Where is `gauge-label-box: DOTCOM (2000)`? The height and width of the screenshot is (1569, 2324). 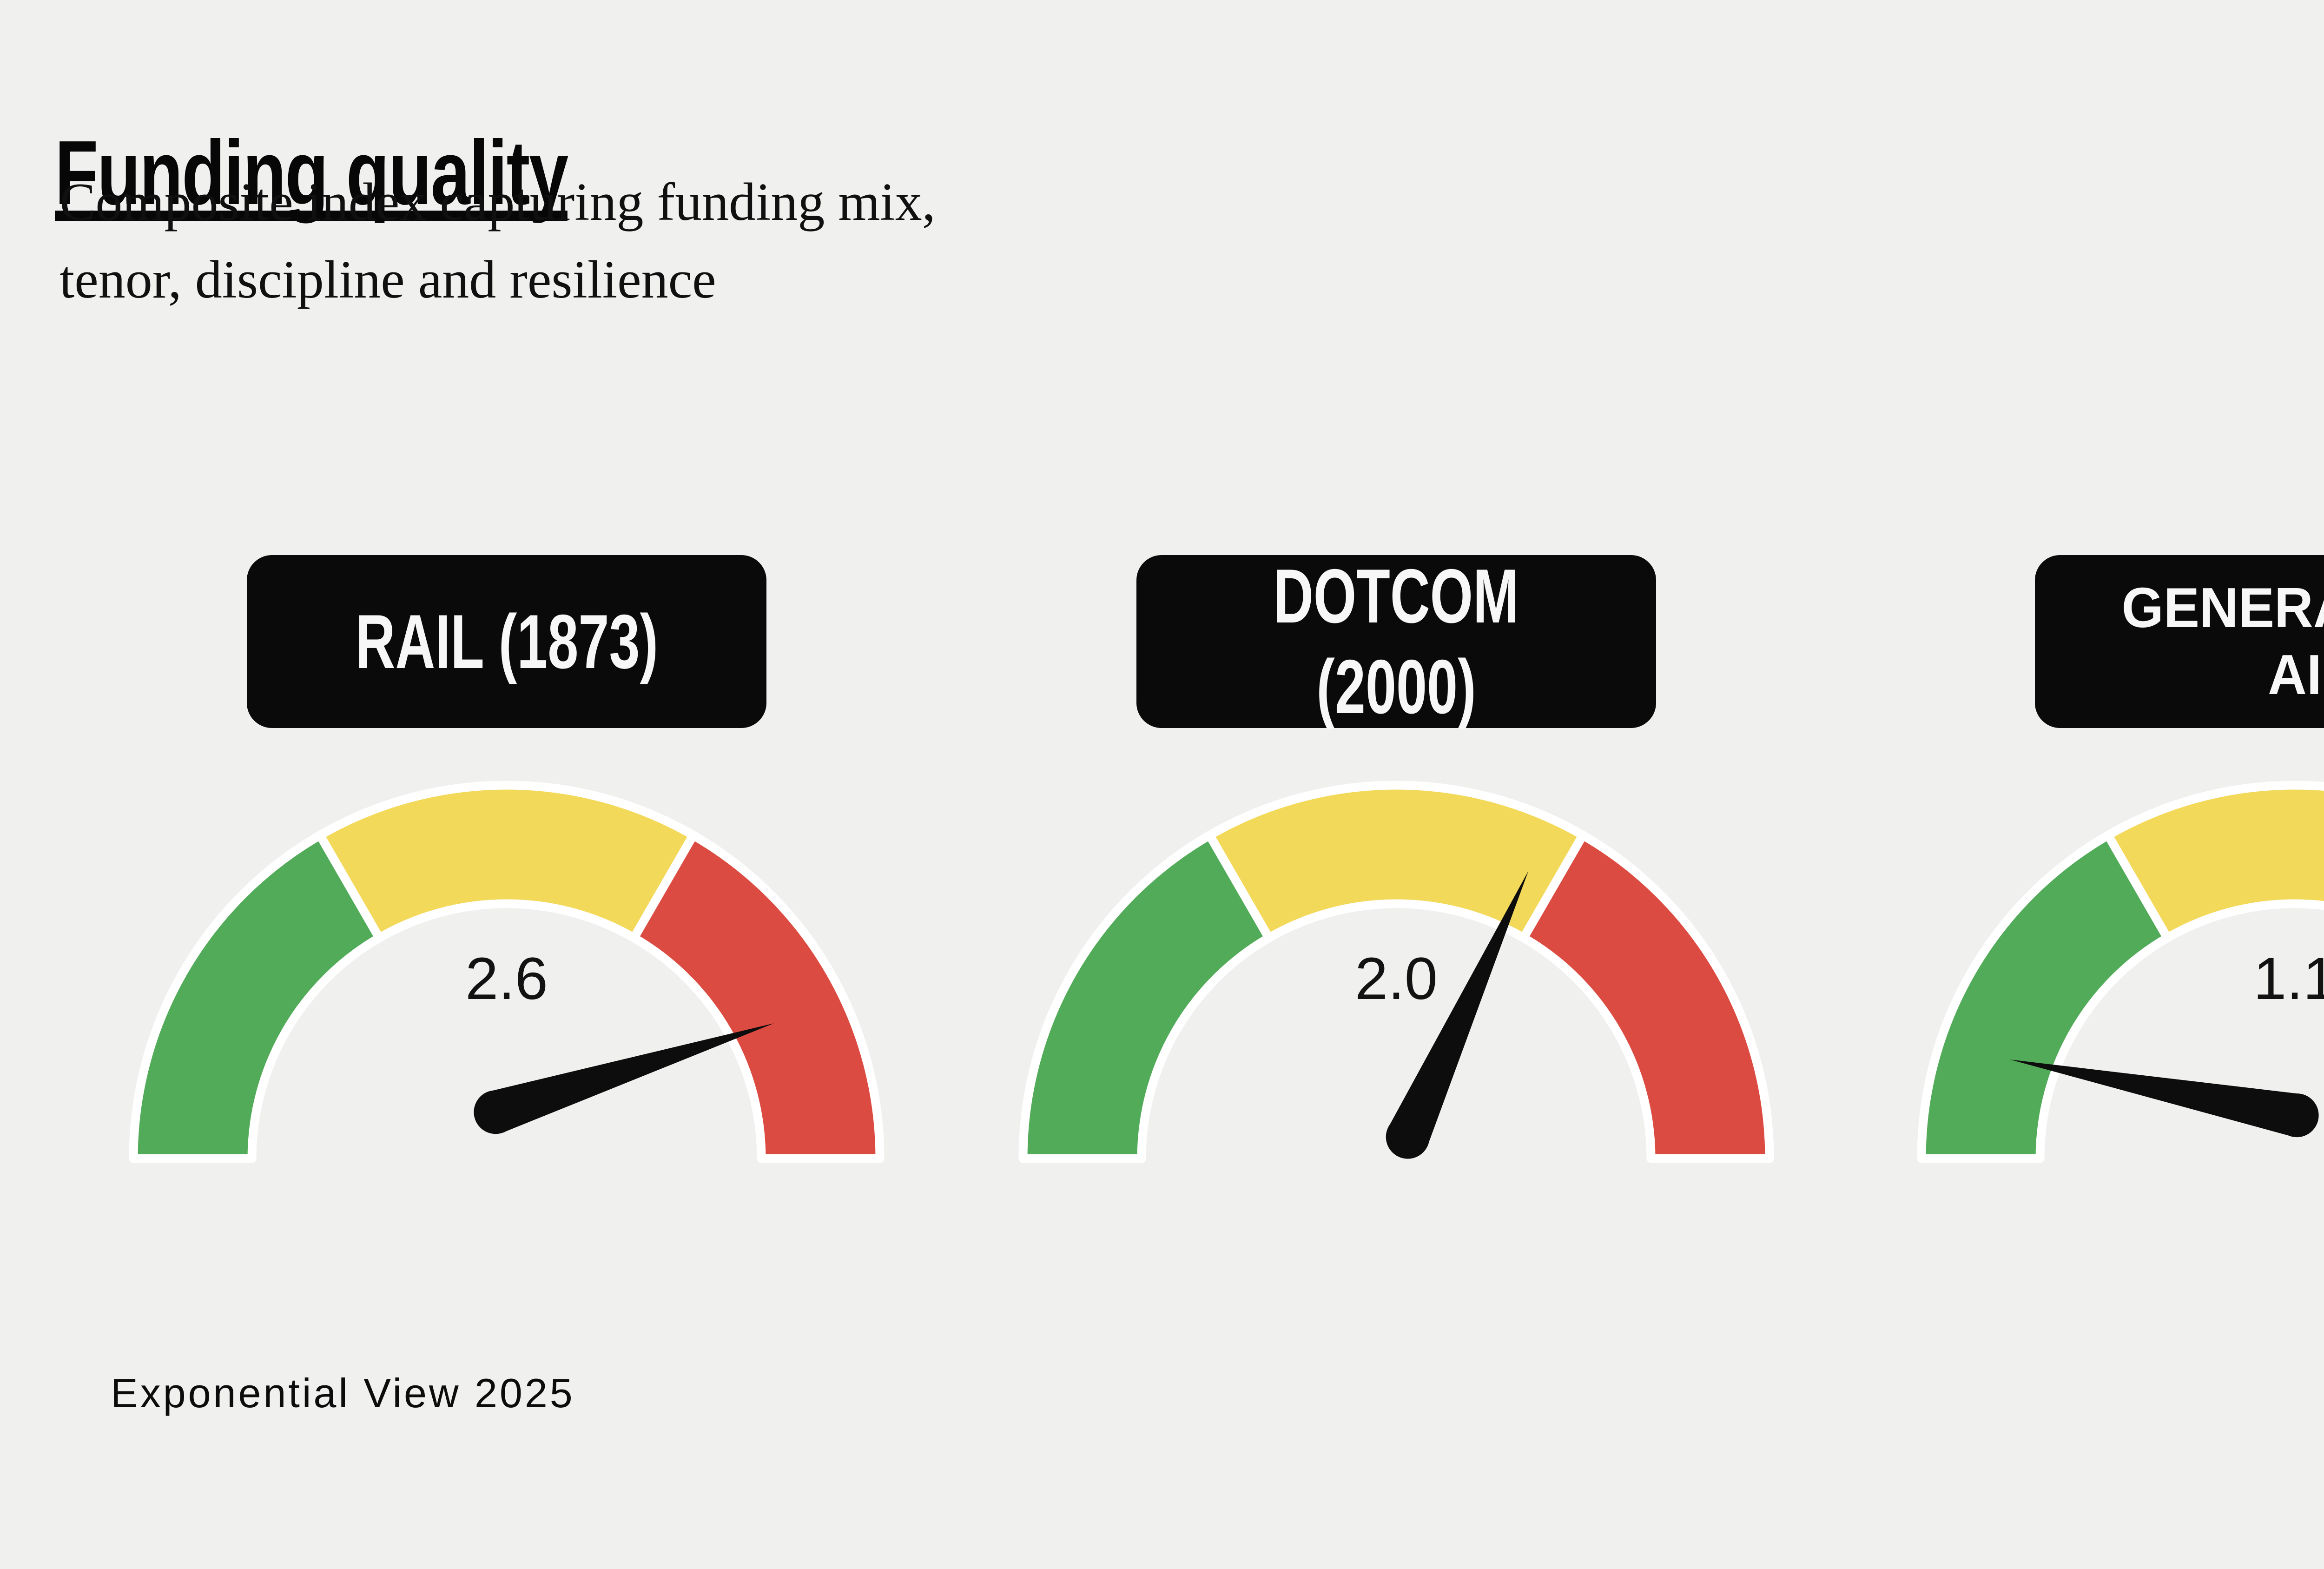
gauge-label-box: DOTCOM (2000) is located at coordinates (1396, 641).